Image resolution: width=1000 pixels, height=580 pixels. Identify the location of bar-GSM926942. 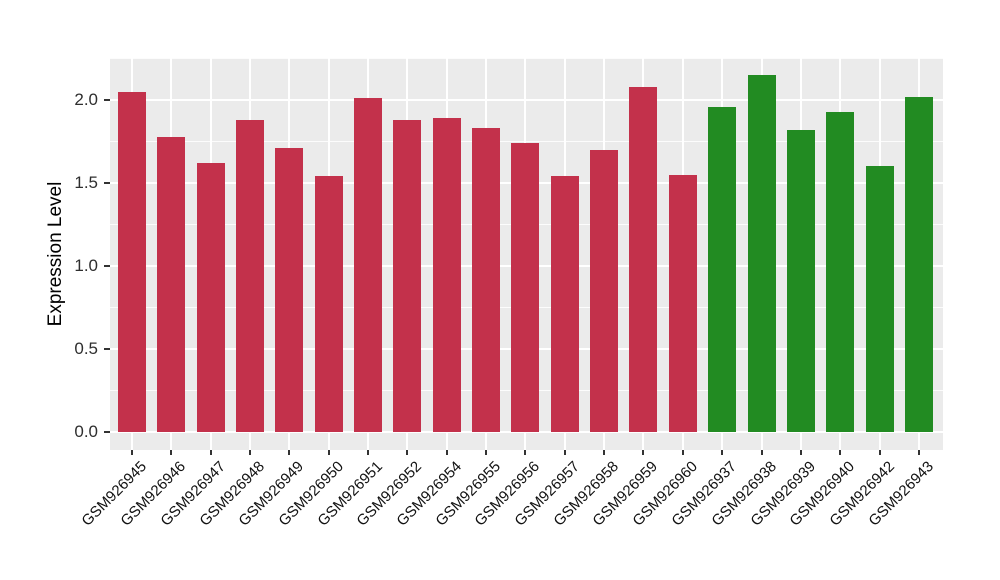
(879, 299).